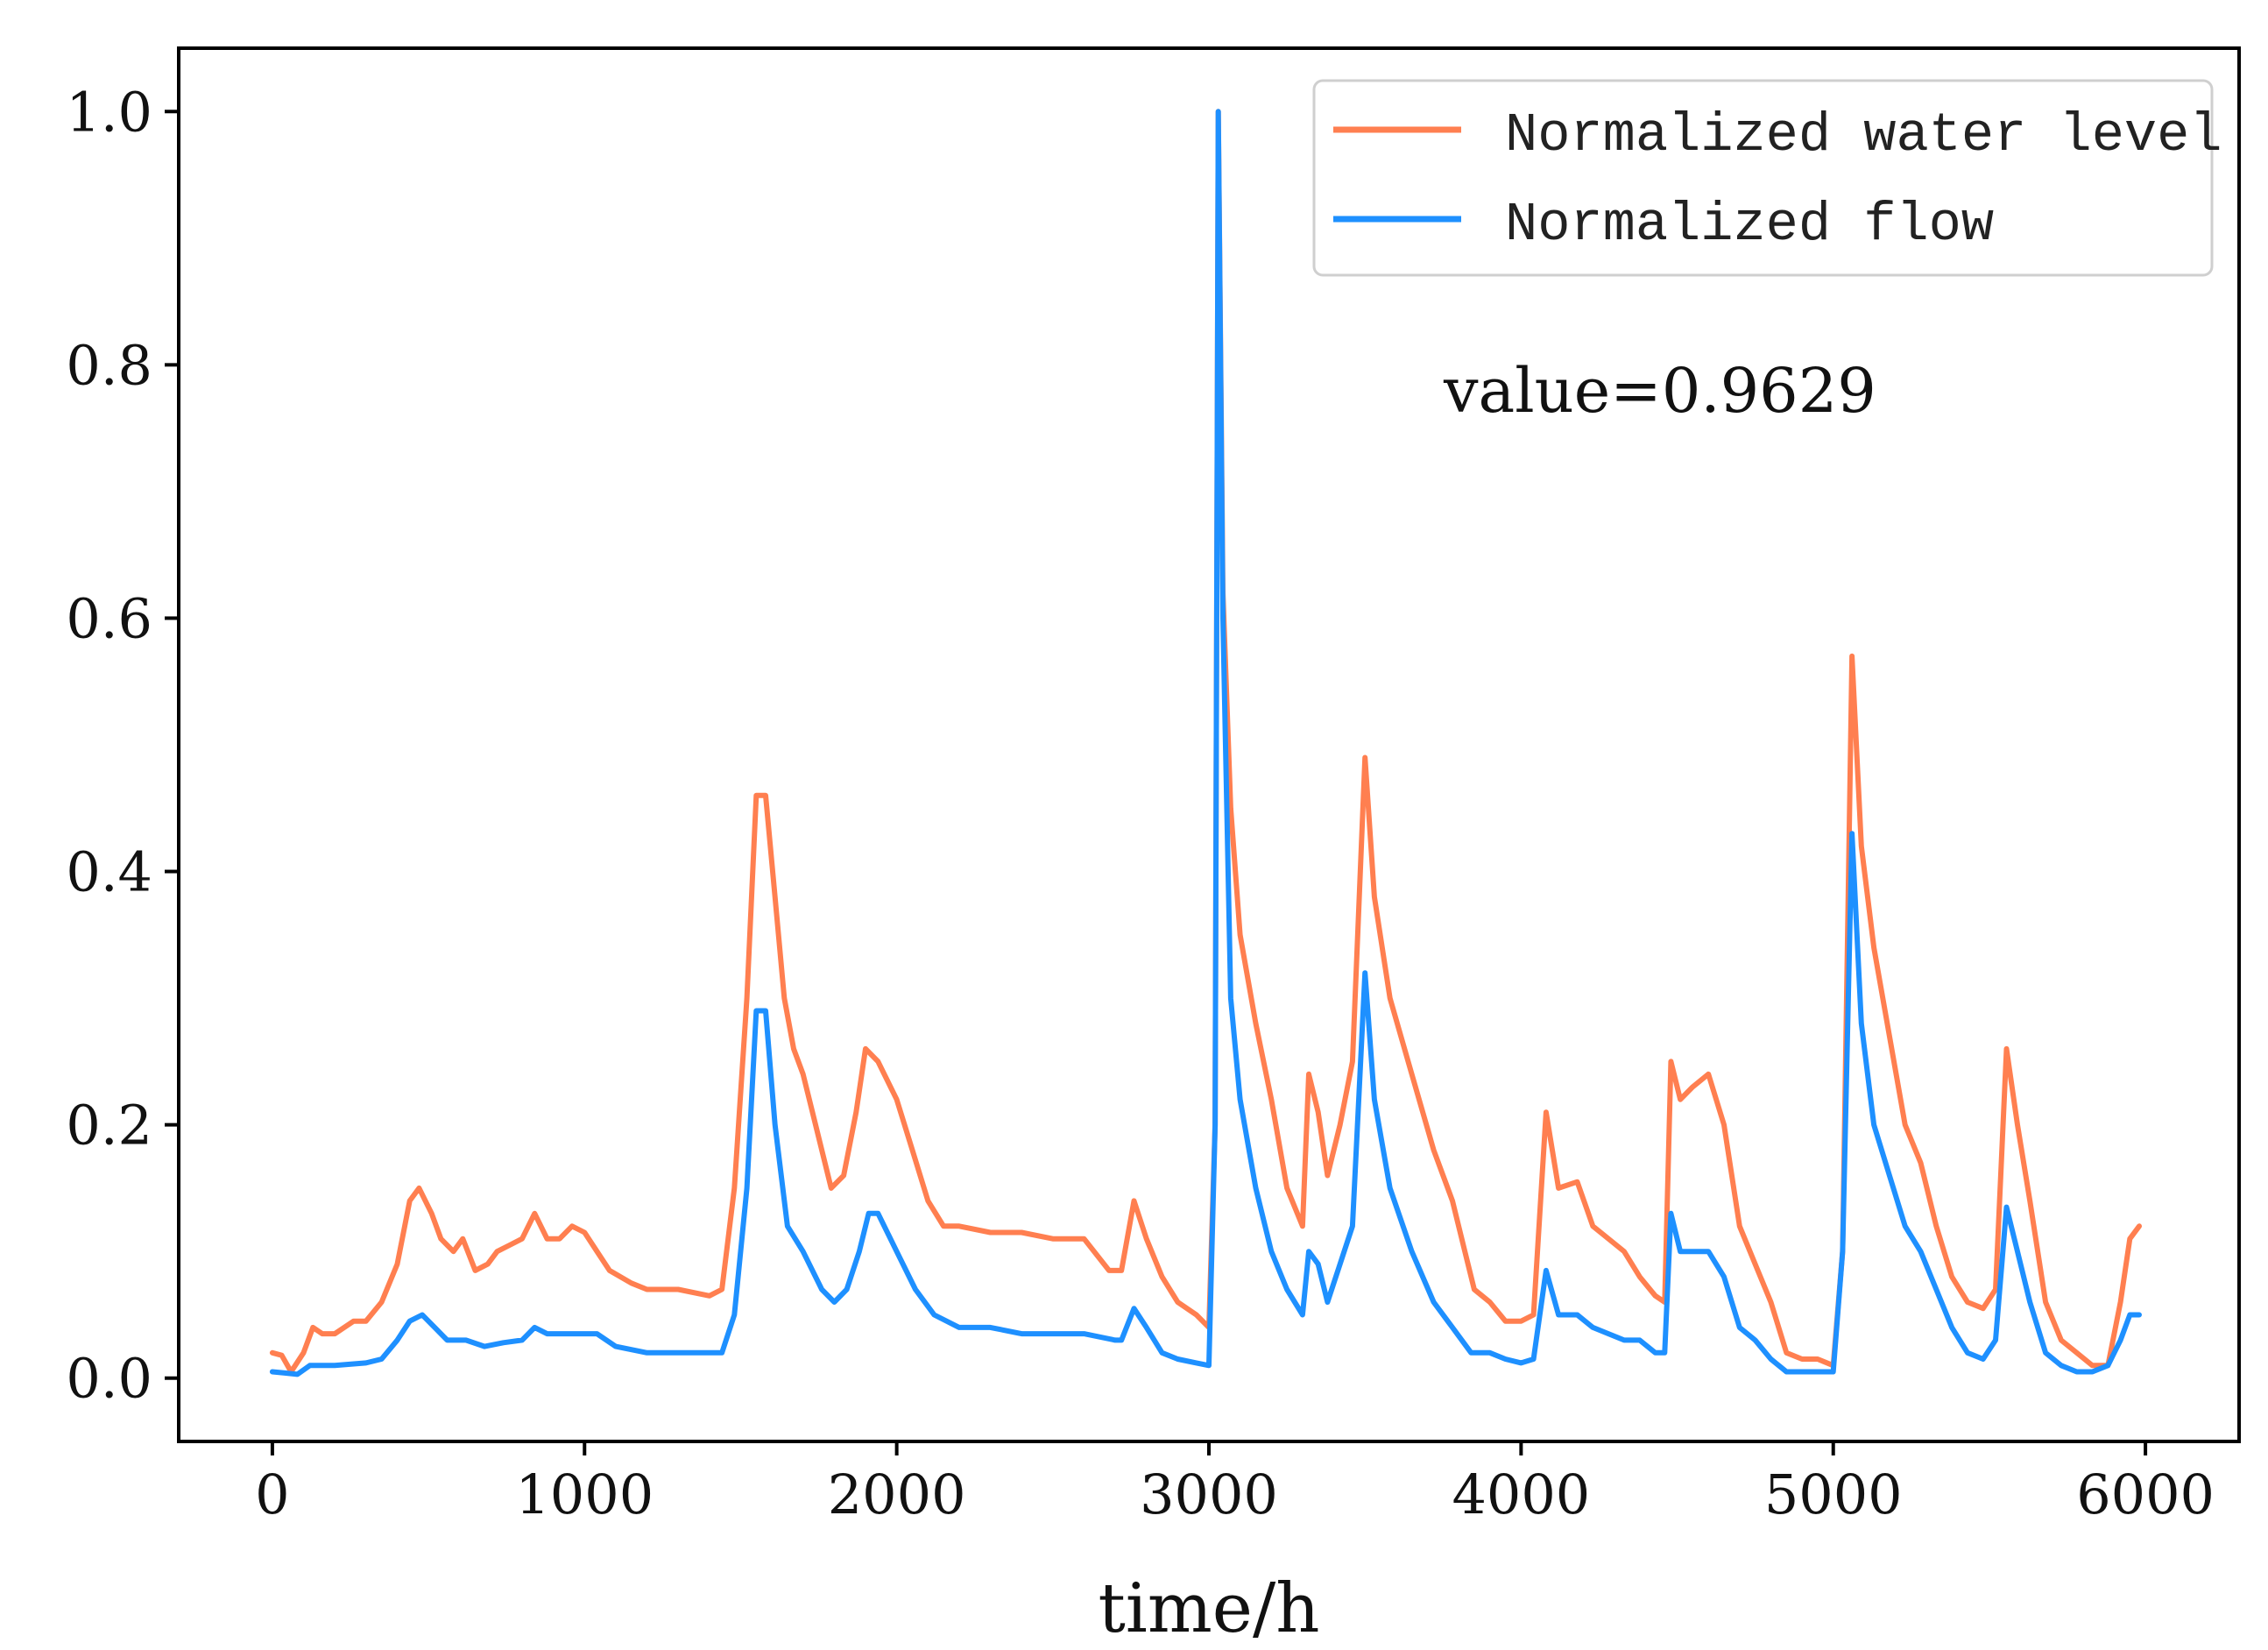 This screenshot has height=1650, width=2268. Describe the element at coordinates (1750, 225) in the screenshot. I see `legend-label-flow: Normalized flow` at that location.